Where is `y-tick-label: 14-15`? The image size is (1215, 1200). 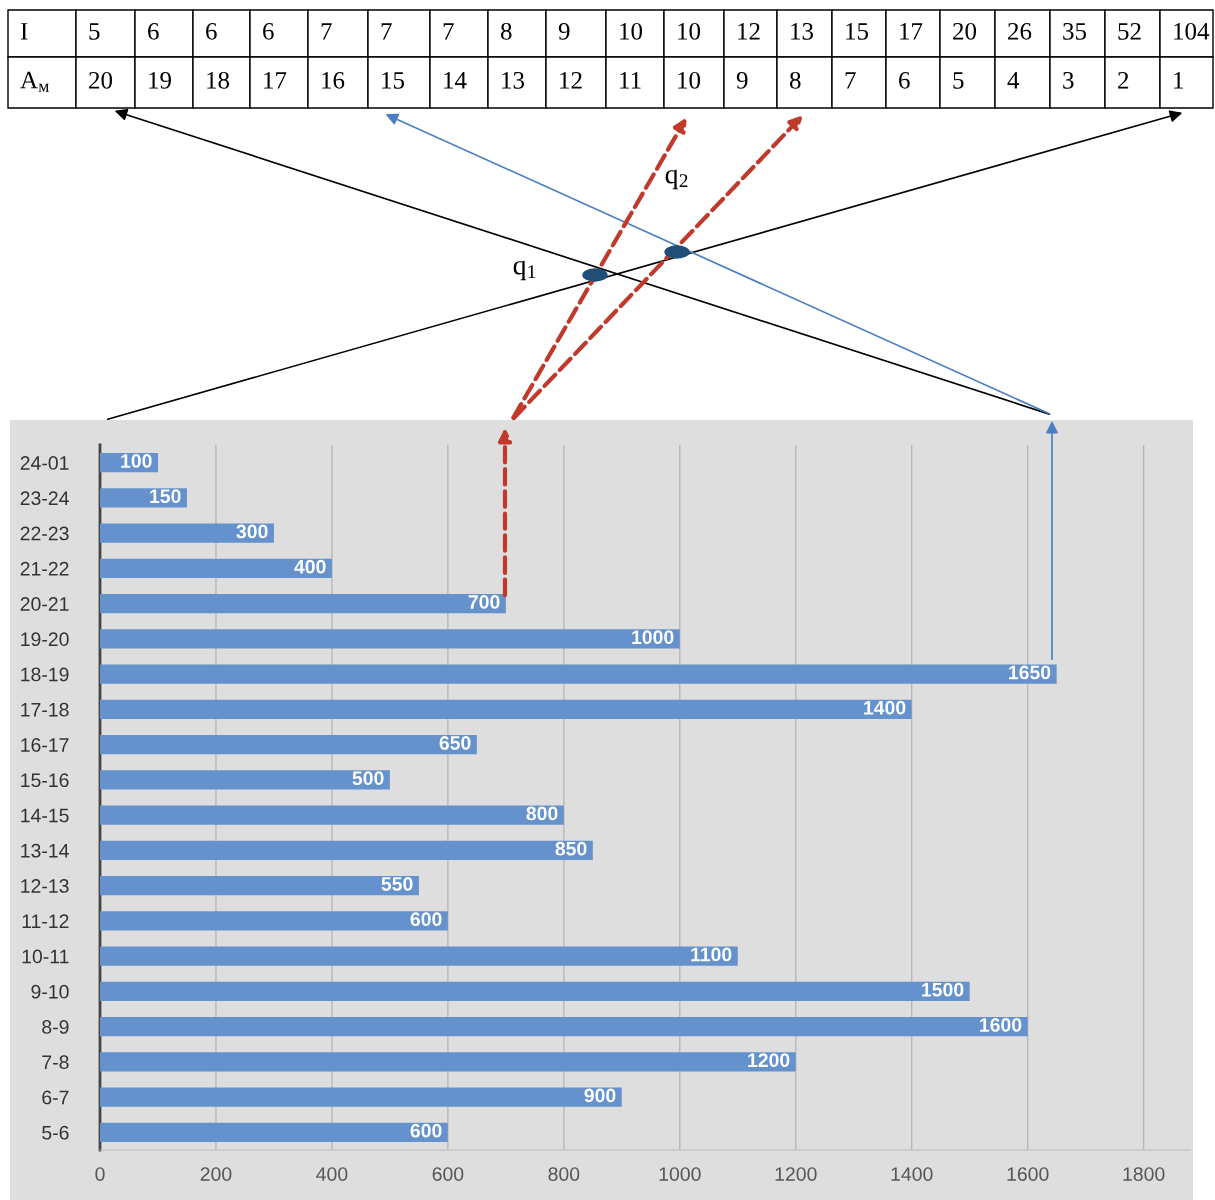
y-tick-label: 14-15 is located at coordinates (45, 815).